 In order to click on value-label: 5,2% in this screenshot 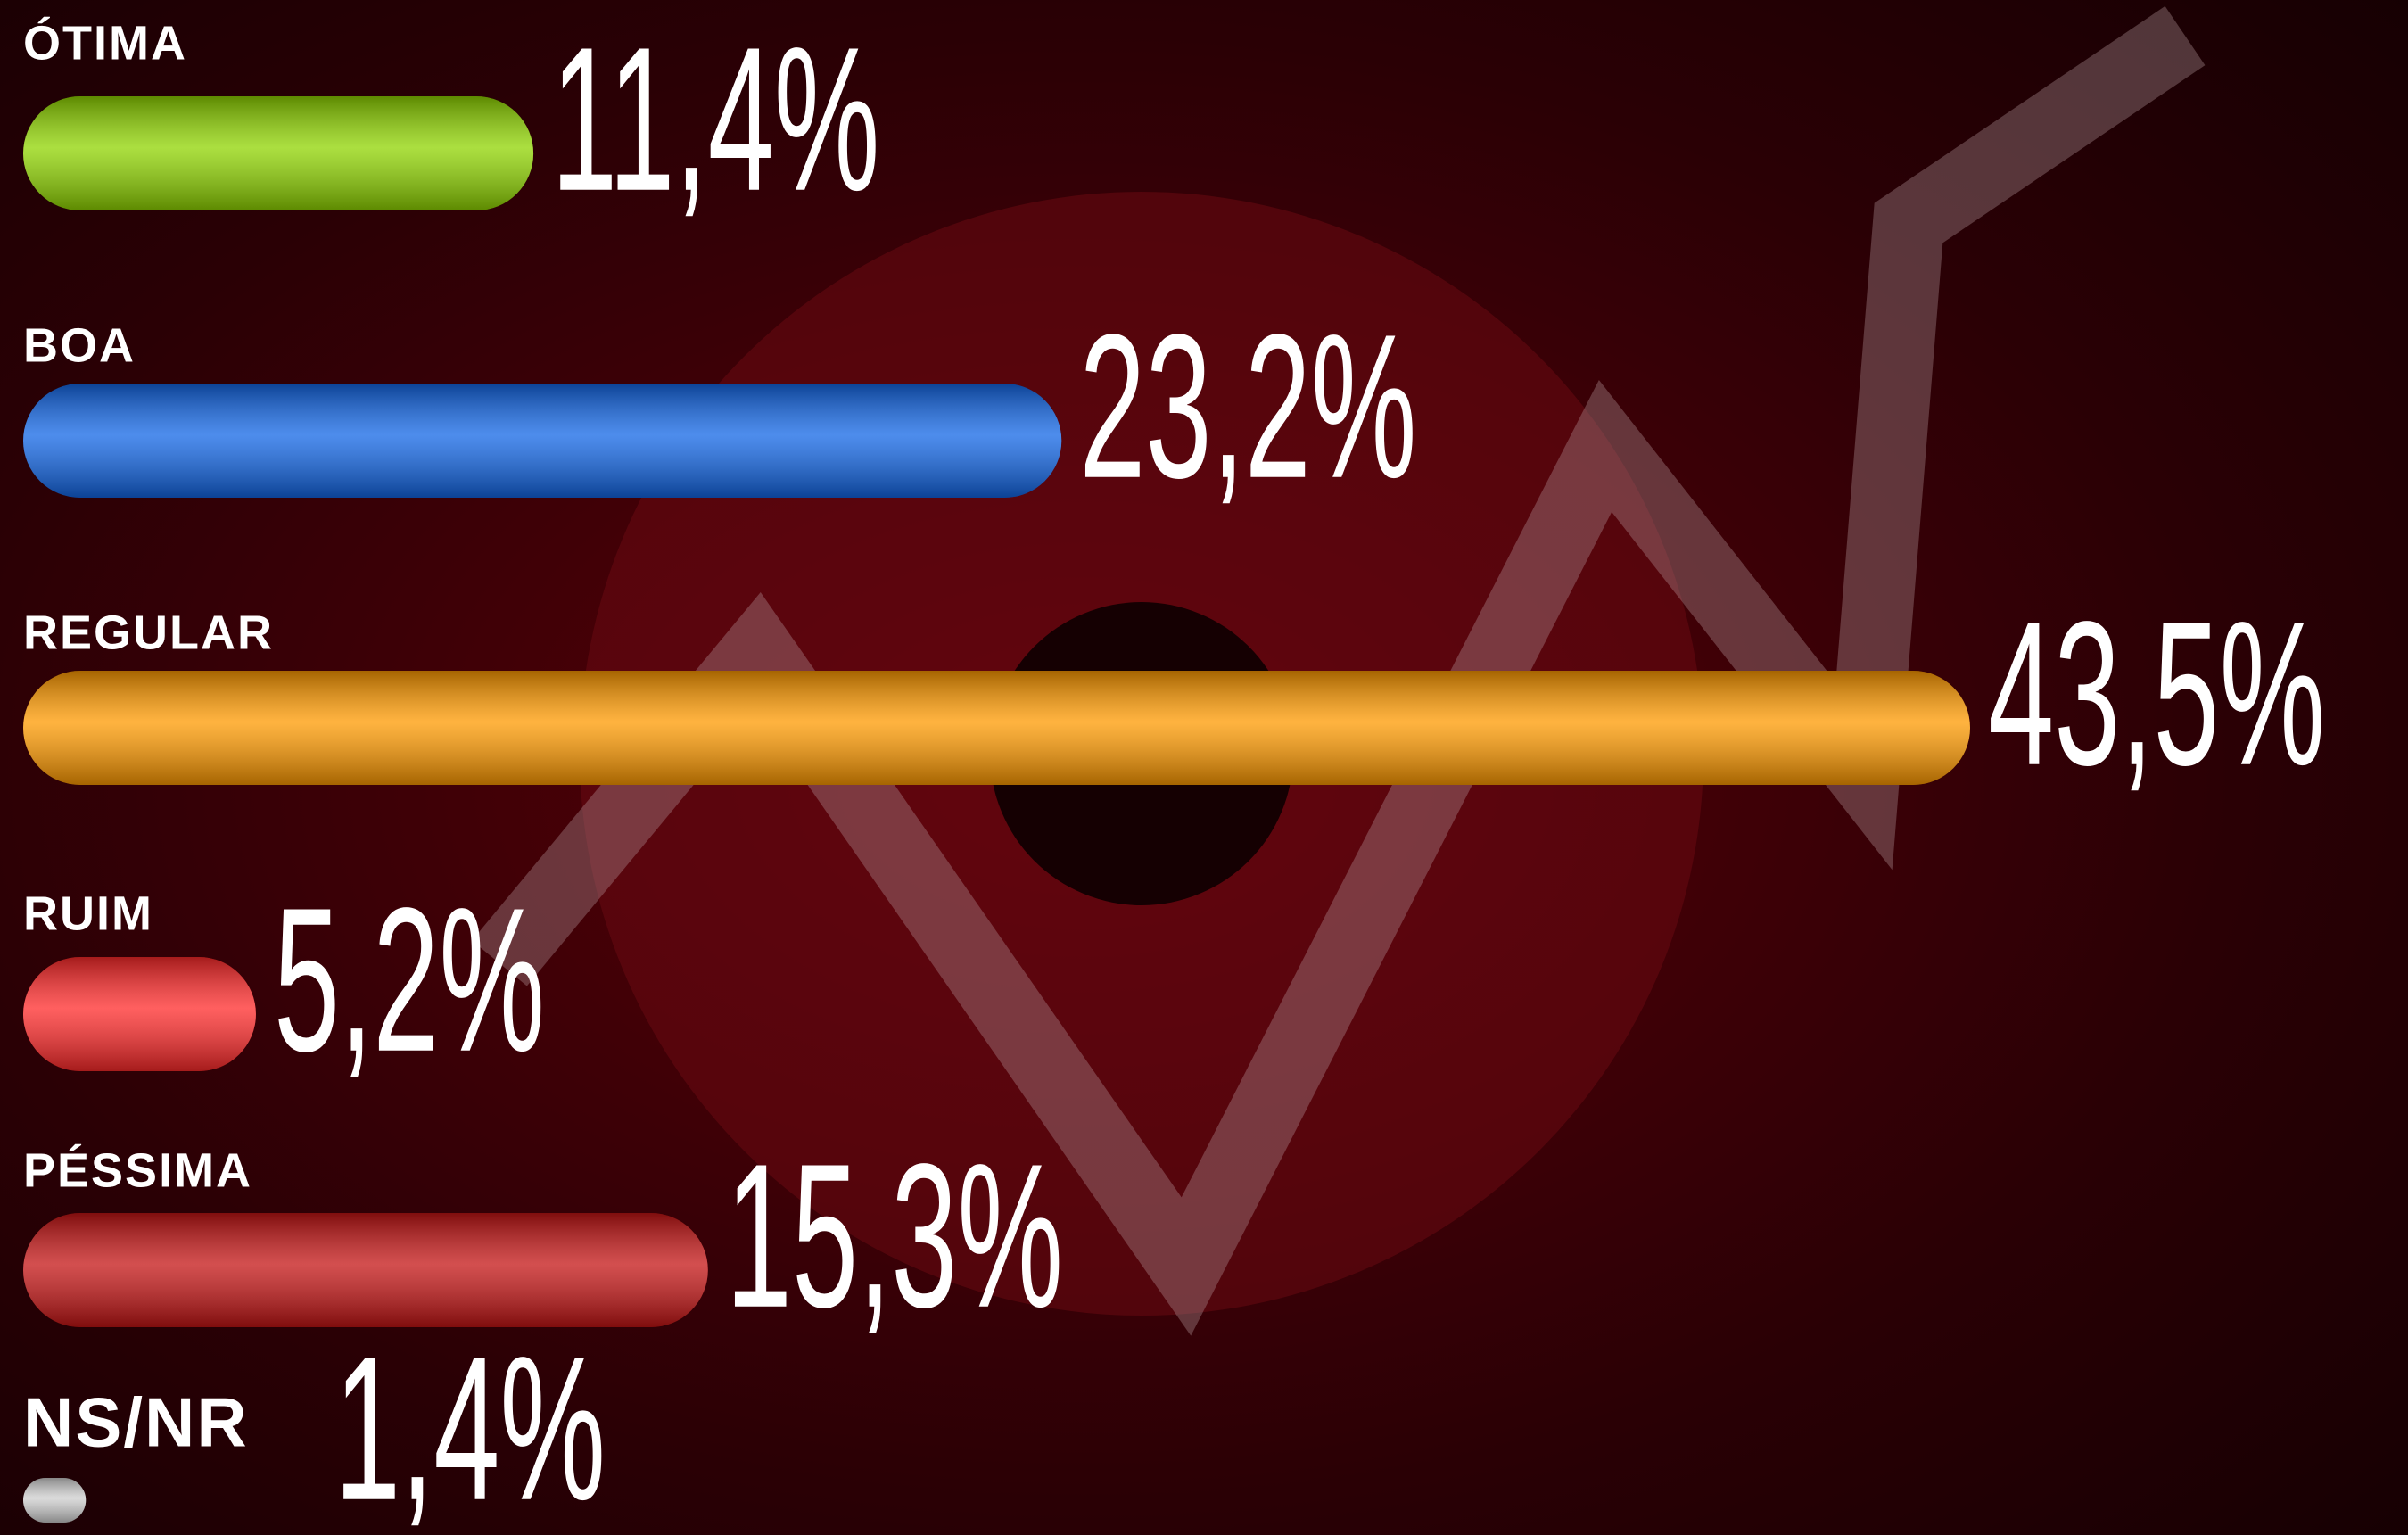, I will do `click(409, 980)`.